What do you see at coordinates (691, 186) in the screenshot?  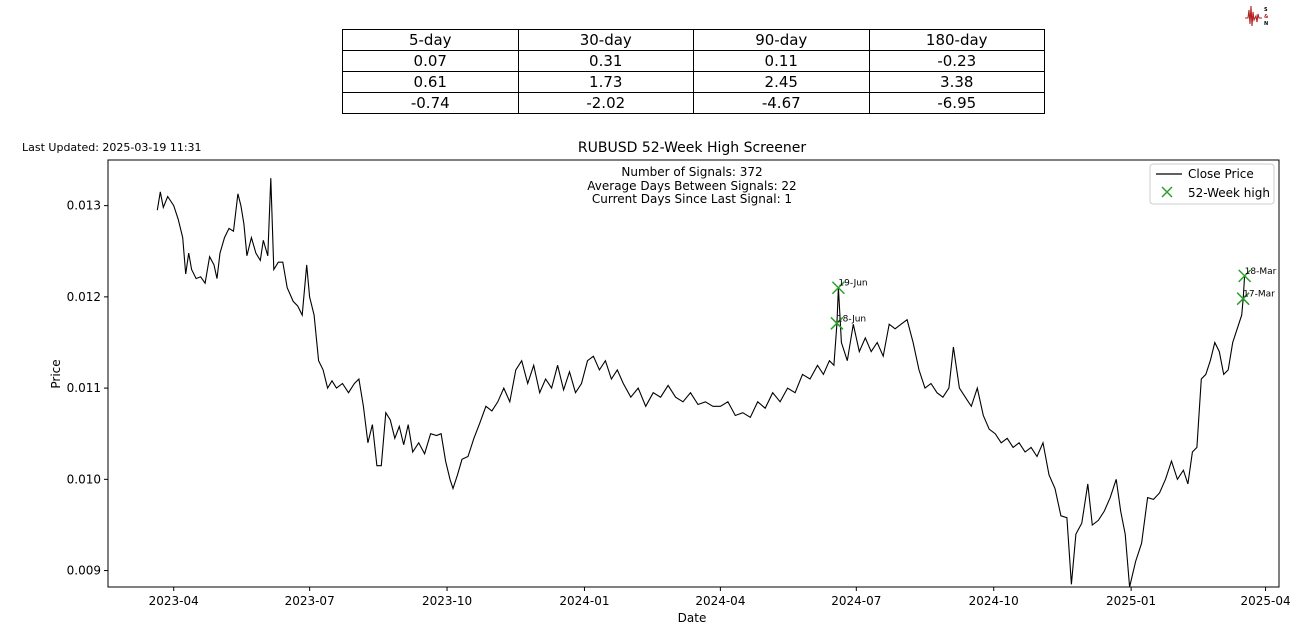 I see `avg-days-annotation: Average Days Between Signals: 22` at bounding box center [691, 186].